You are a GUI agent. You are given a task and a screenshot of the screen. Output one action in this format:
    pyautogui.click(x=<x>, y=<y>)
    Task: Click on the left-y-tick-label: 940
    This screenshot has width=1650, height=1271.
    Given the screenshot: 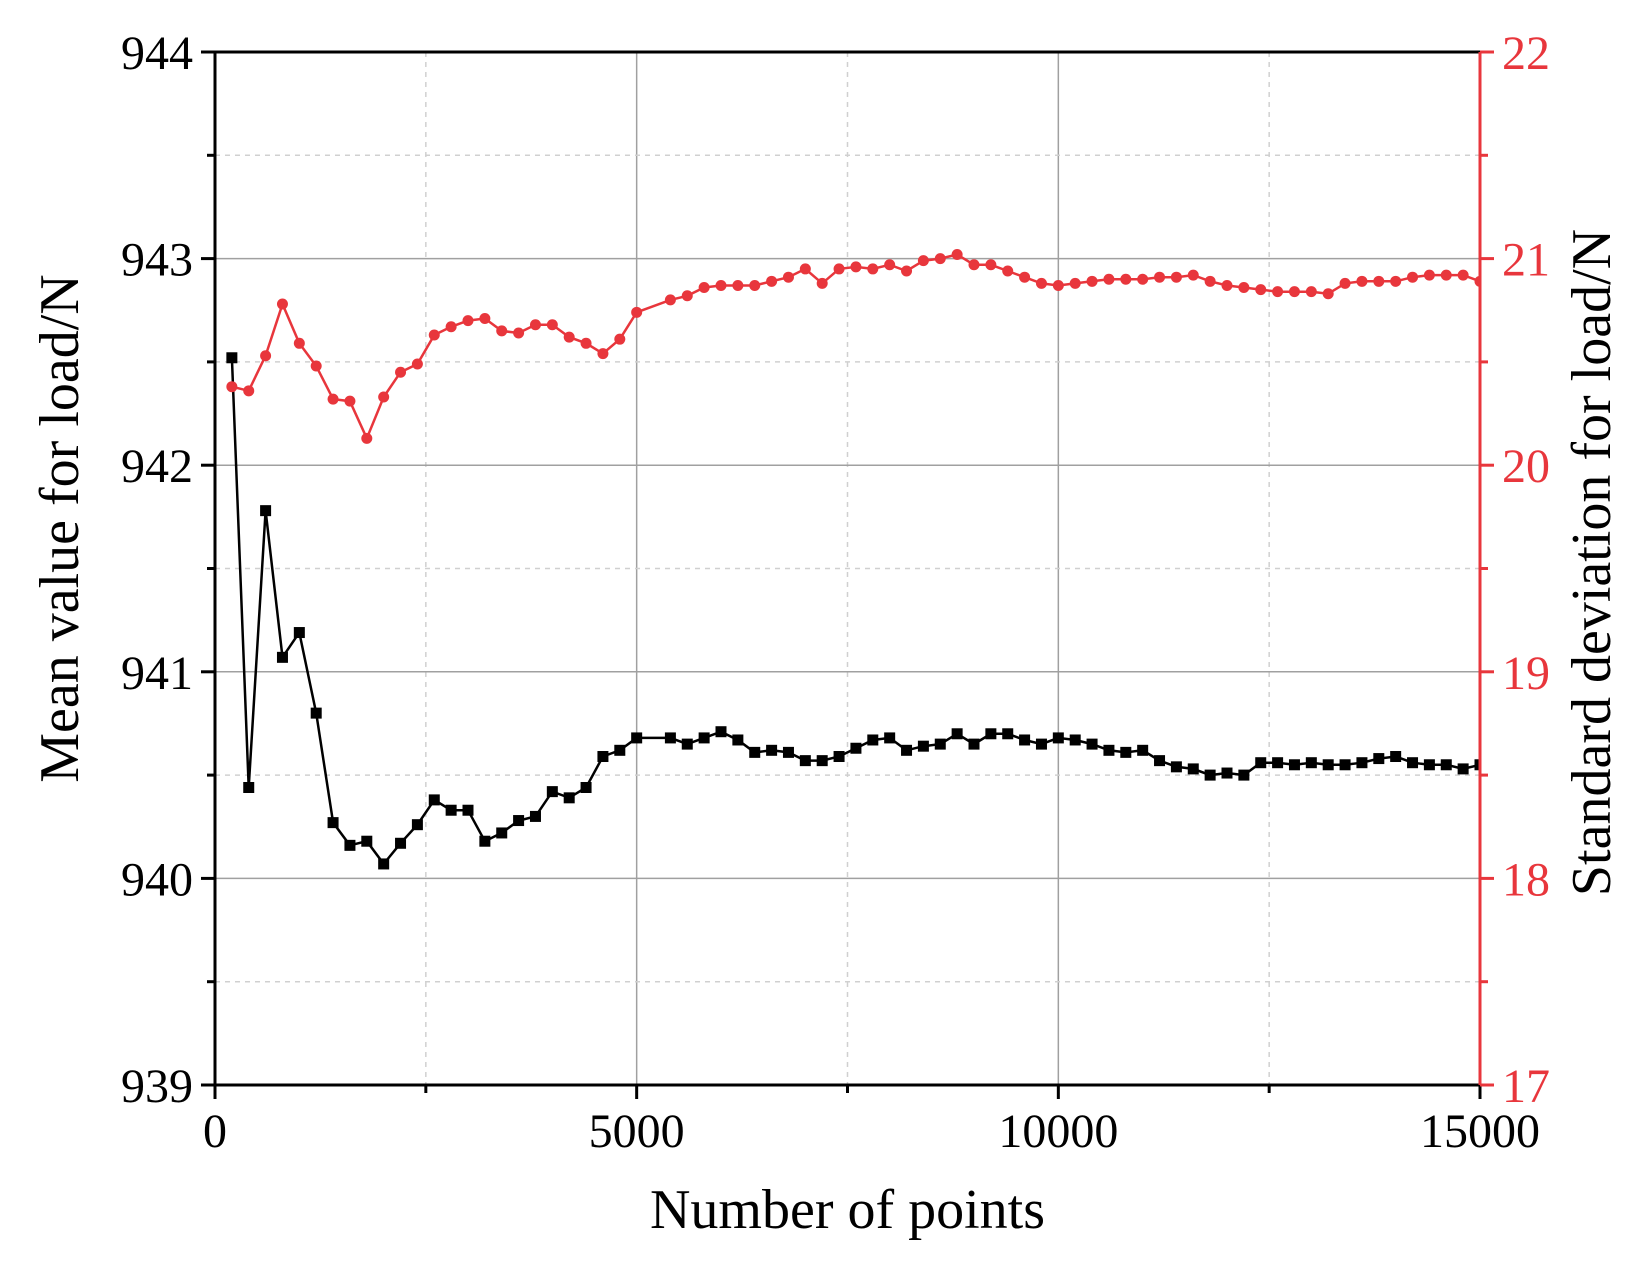 What is the action you would take?
    pyautogui.click(x=157, y=879)
    